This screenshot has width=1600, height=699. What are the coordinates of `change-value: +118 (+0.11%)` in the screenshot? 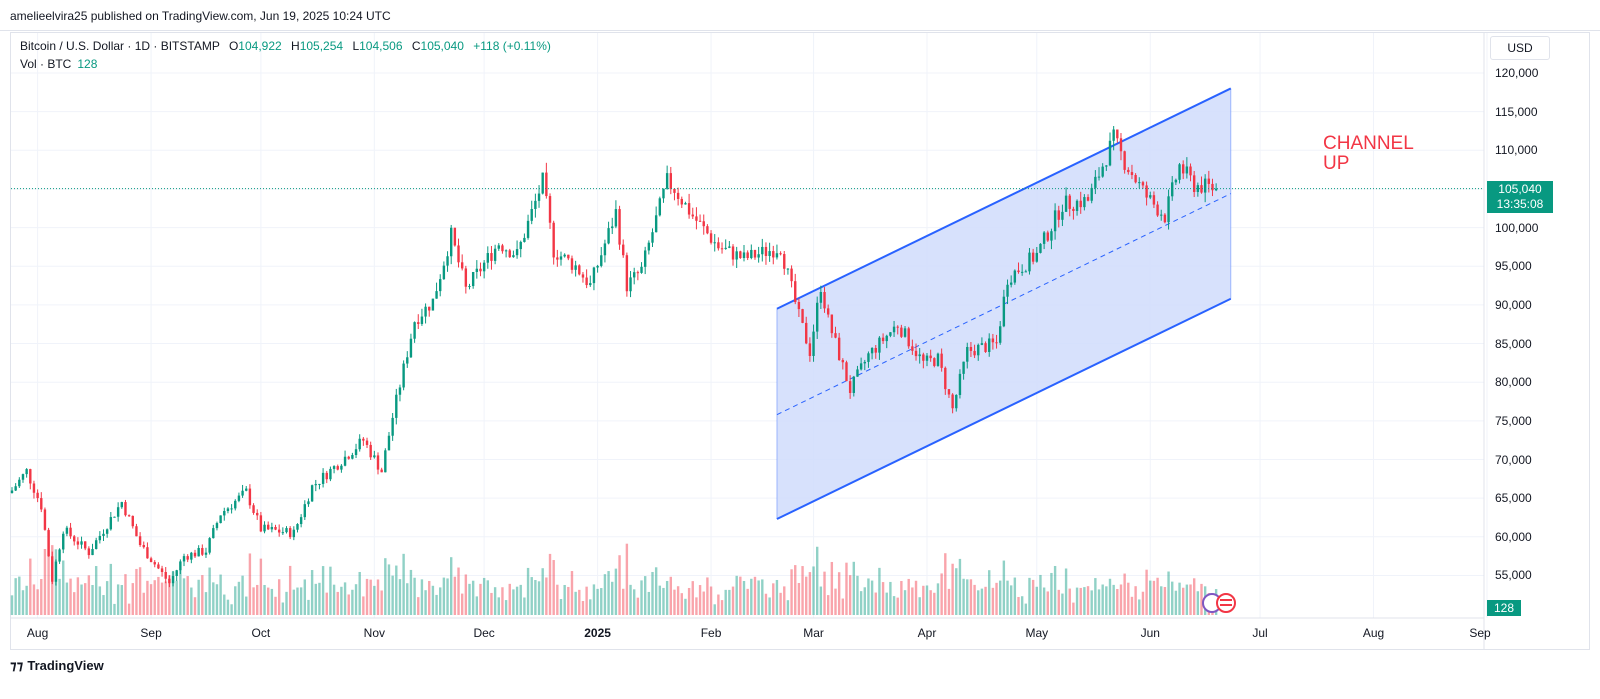 It's located at (512, 46).